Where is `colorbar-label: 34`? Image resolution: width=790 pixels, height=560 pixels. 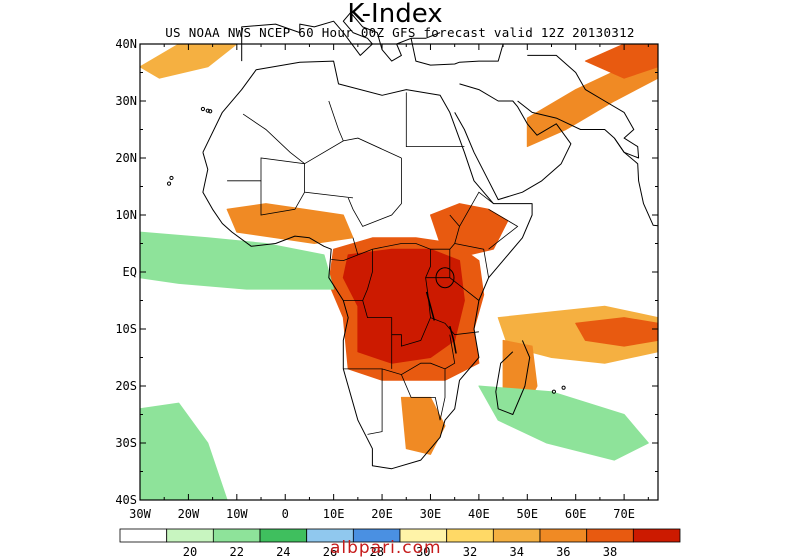
colorbar-label: 34 is located at coordinates (516, 552).